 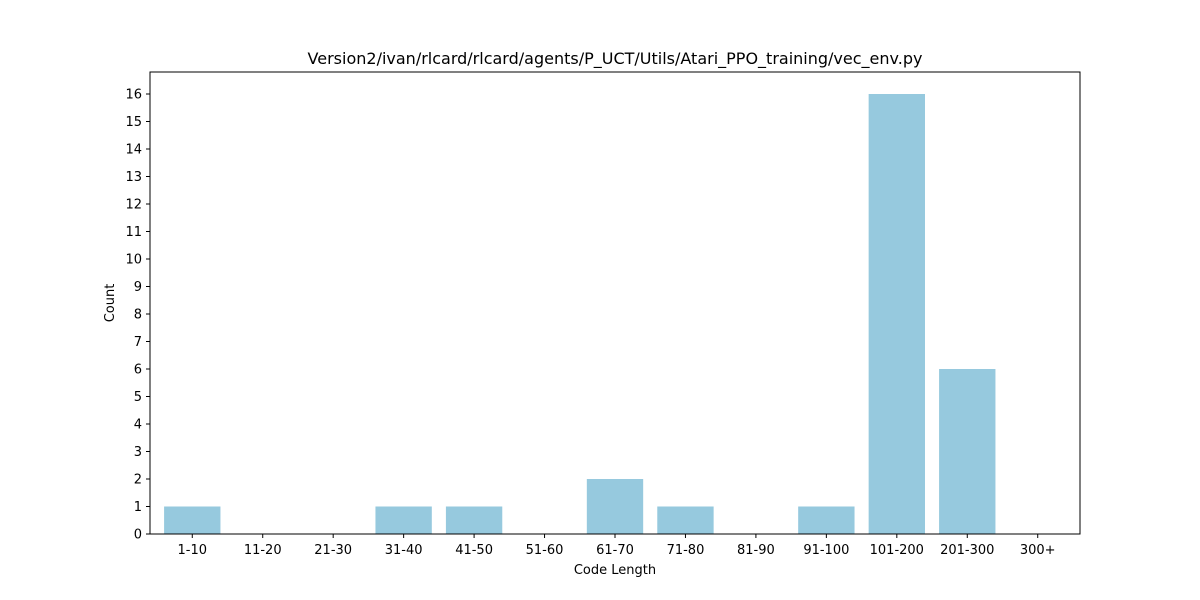 I want to click on y-tick-label: 6, so click(x=138, y=370).